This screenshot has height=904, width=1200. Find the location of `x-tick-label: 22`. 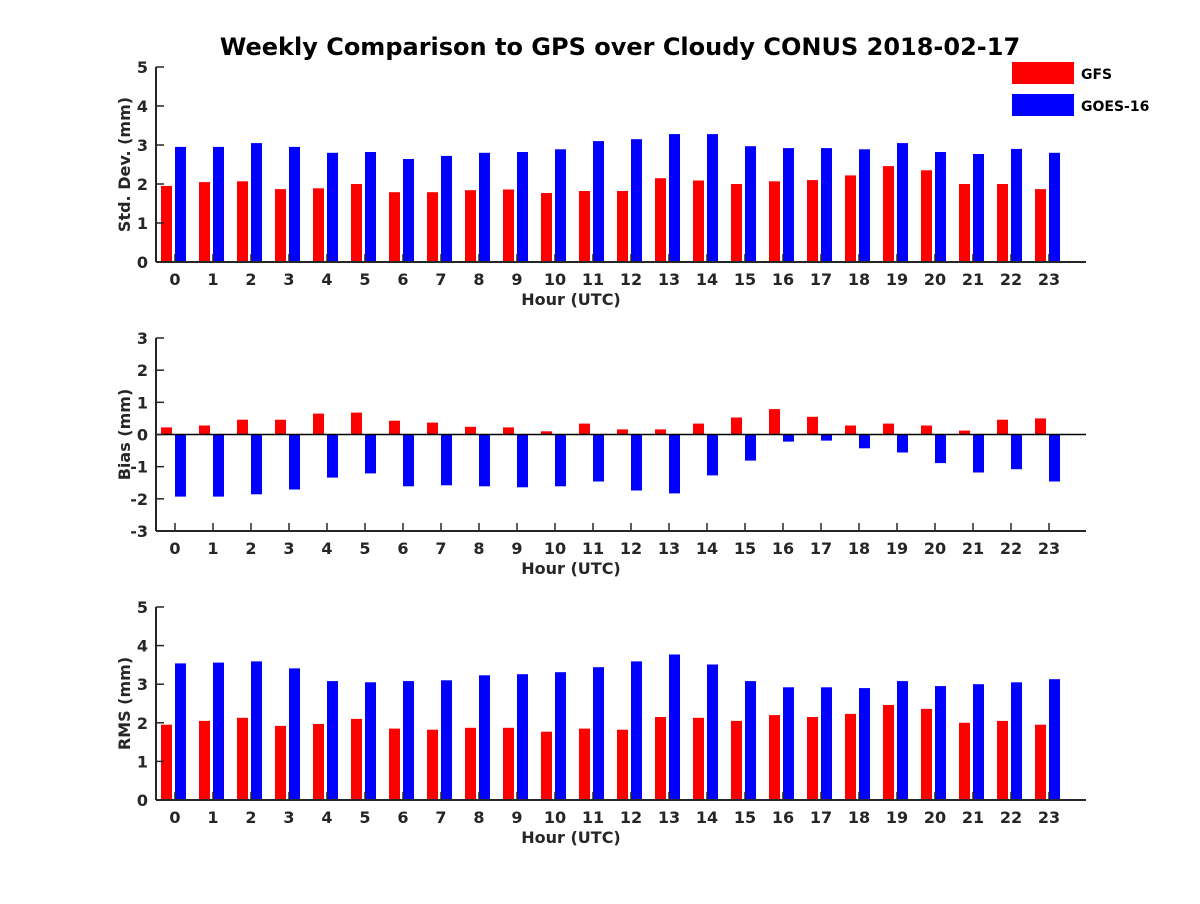

x-tick-label: 22 is located at coordinates (1011, 817).